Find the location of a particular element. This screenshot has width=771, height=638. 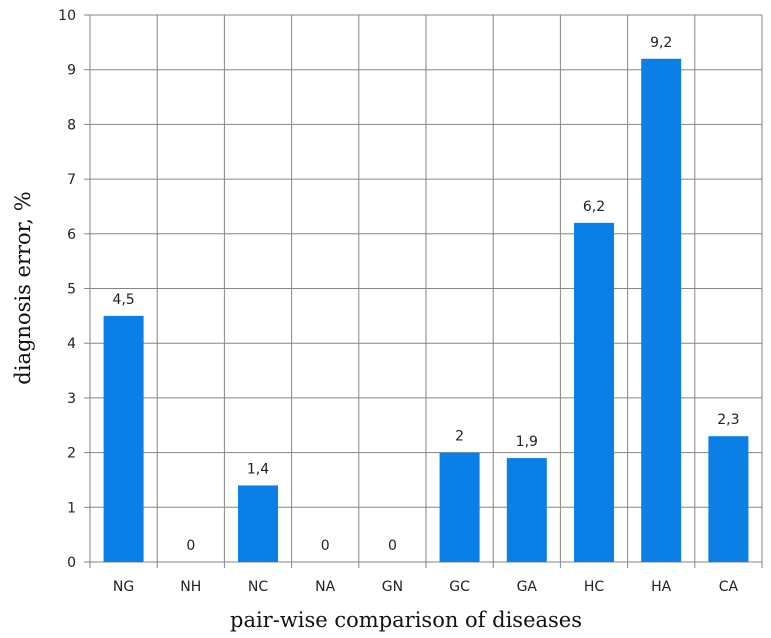

x-tick-label-hc: HC is located at coordinates (594, 587).